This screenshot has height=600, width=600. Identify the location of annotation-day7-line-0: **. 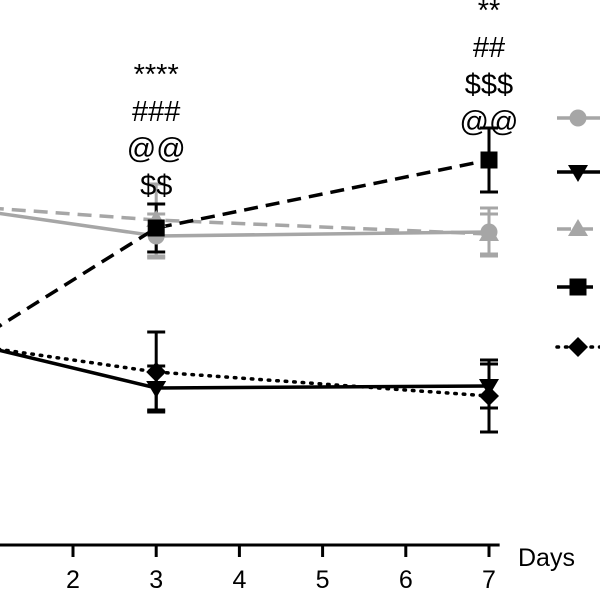
(489, 13).